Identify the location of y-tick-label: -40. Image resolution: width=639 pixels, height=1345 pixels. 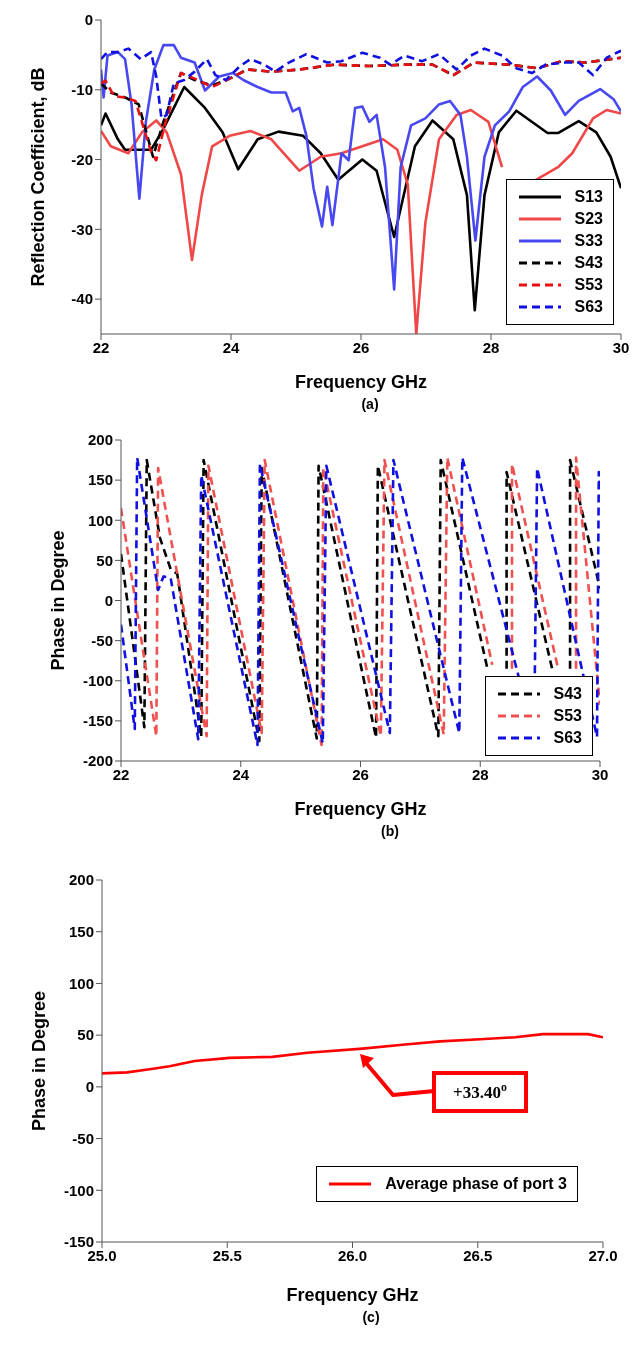
(82, 299).